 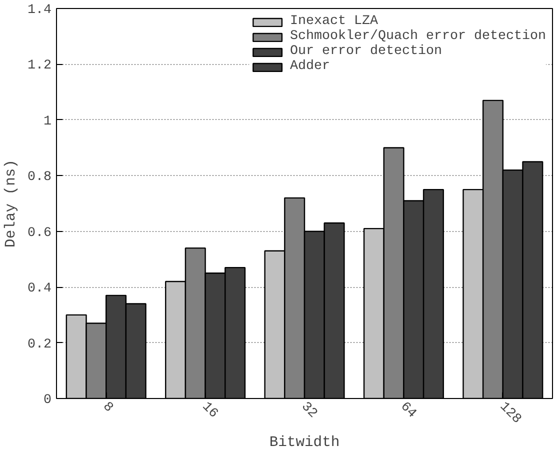 What do you see at coordinates (40, 10) in the screenshot?
I see `y-tick-label: 1.4` at bounding box center [40, 10].